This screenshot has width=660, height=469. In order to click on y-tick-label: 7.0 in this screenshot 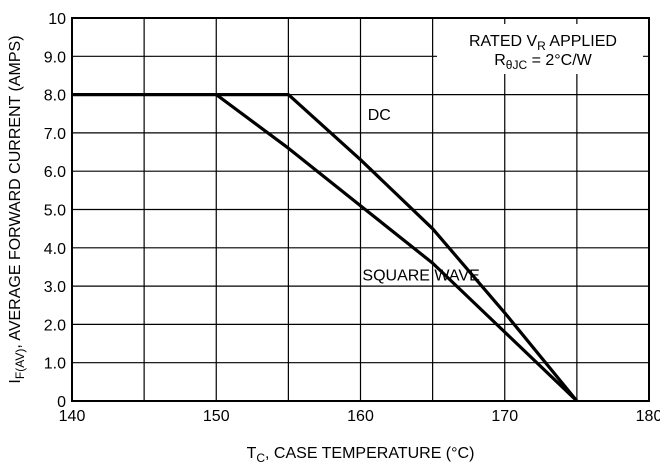, I will do `click(55, 134)`.